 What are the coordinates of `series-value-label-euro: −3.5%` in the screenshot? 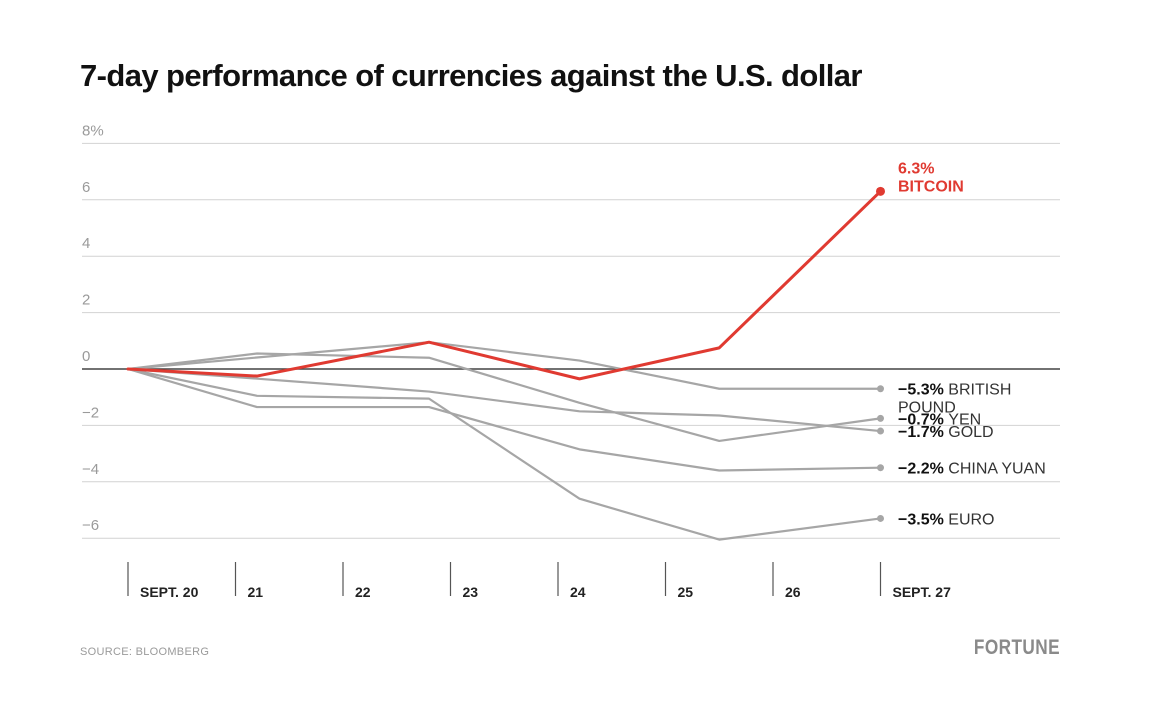 It's located at (923, 519).